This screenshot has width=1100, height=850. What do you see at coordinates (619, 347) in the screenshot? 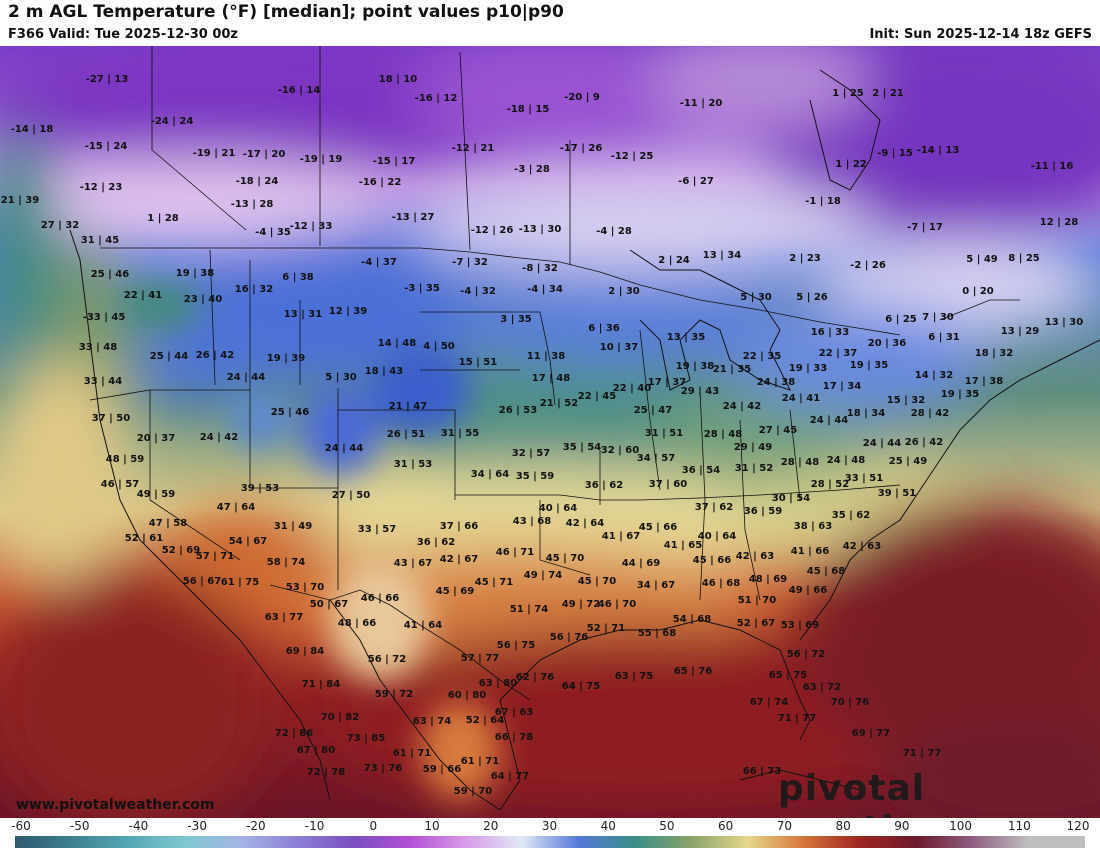
I see `point-value-label: 10 | 37` at bounding box center [619, 347].